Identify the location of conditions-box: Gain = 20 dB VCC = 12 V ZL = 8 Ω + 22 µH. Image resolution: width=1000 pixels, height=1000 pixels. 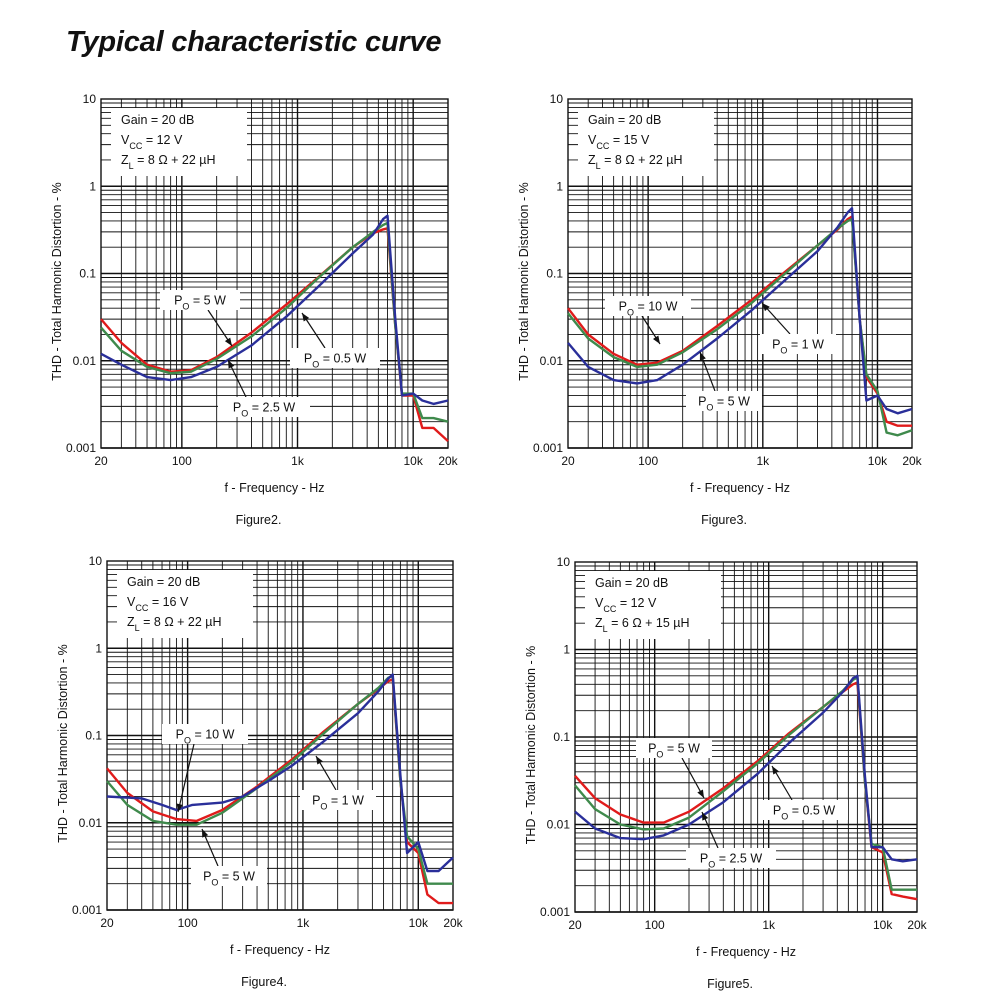
(179, 142).